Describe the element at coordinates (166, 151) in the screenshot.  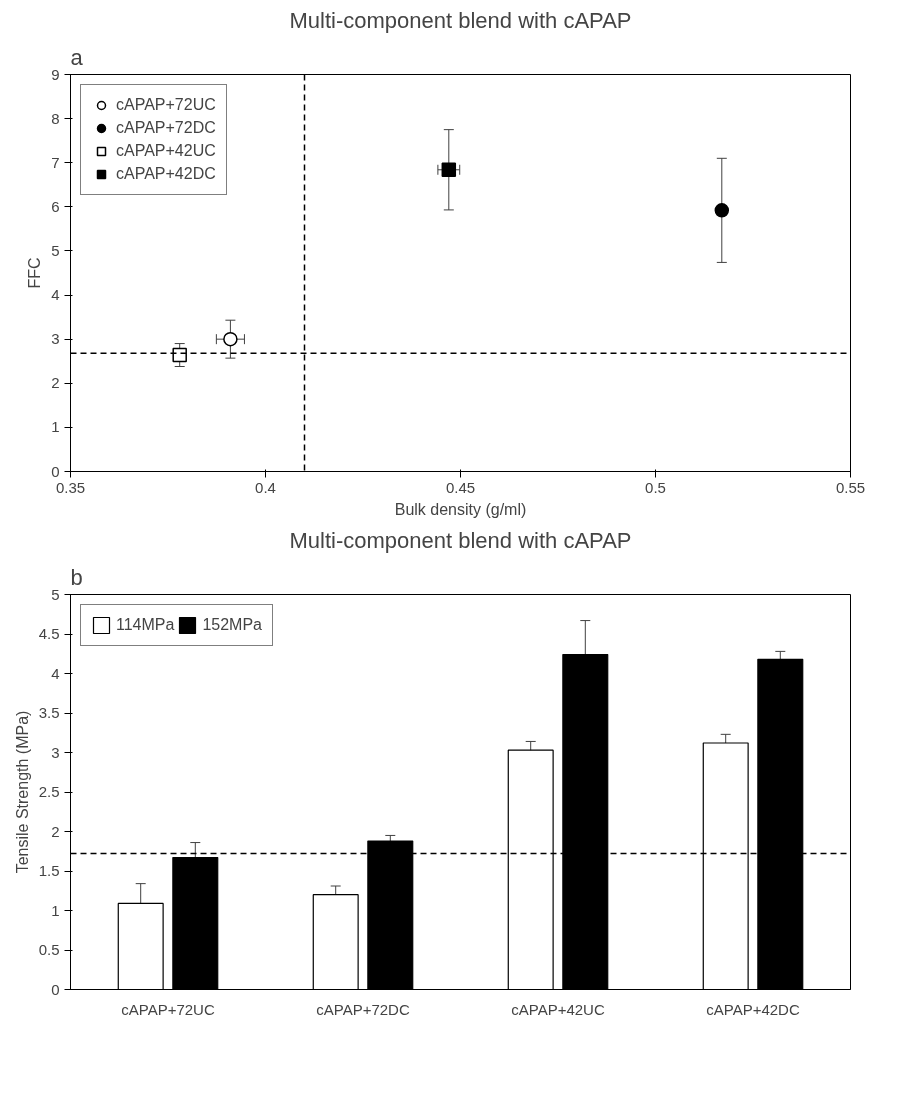
I see `legend-label: cAPAP+42UC` at that location.